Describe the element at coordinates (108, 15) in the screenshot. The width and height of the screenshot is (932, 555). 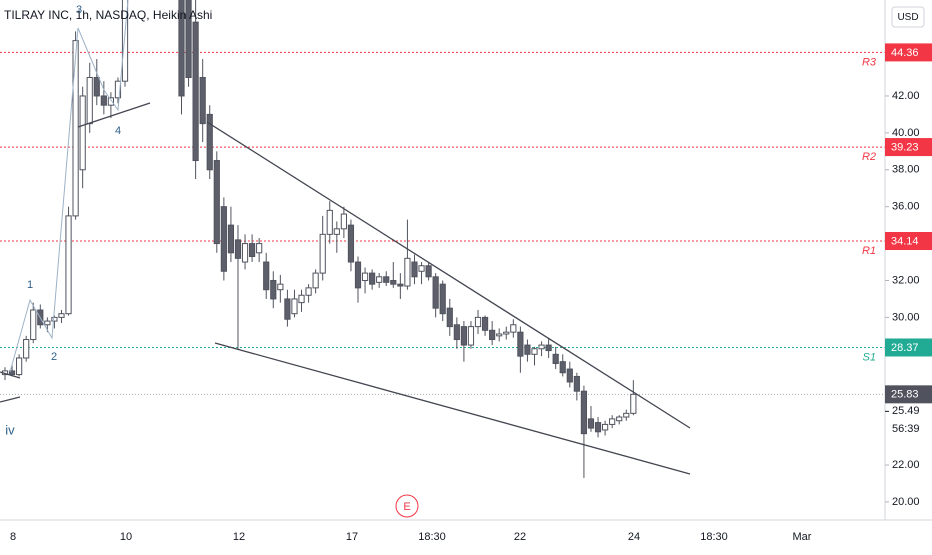
I see `chart-title: TILRAY INC, 1h, NASDAQ, Heikin Ashi` at that location.